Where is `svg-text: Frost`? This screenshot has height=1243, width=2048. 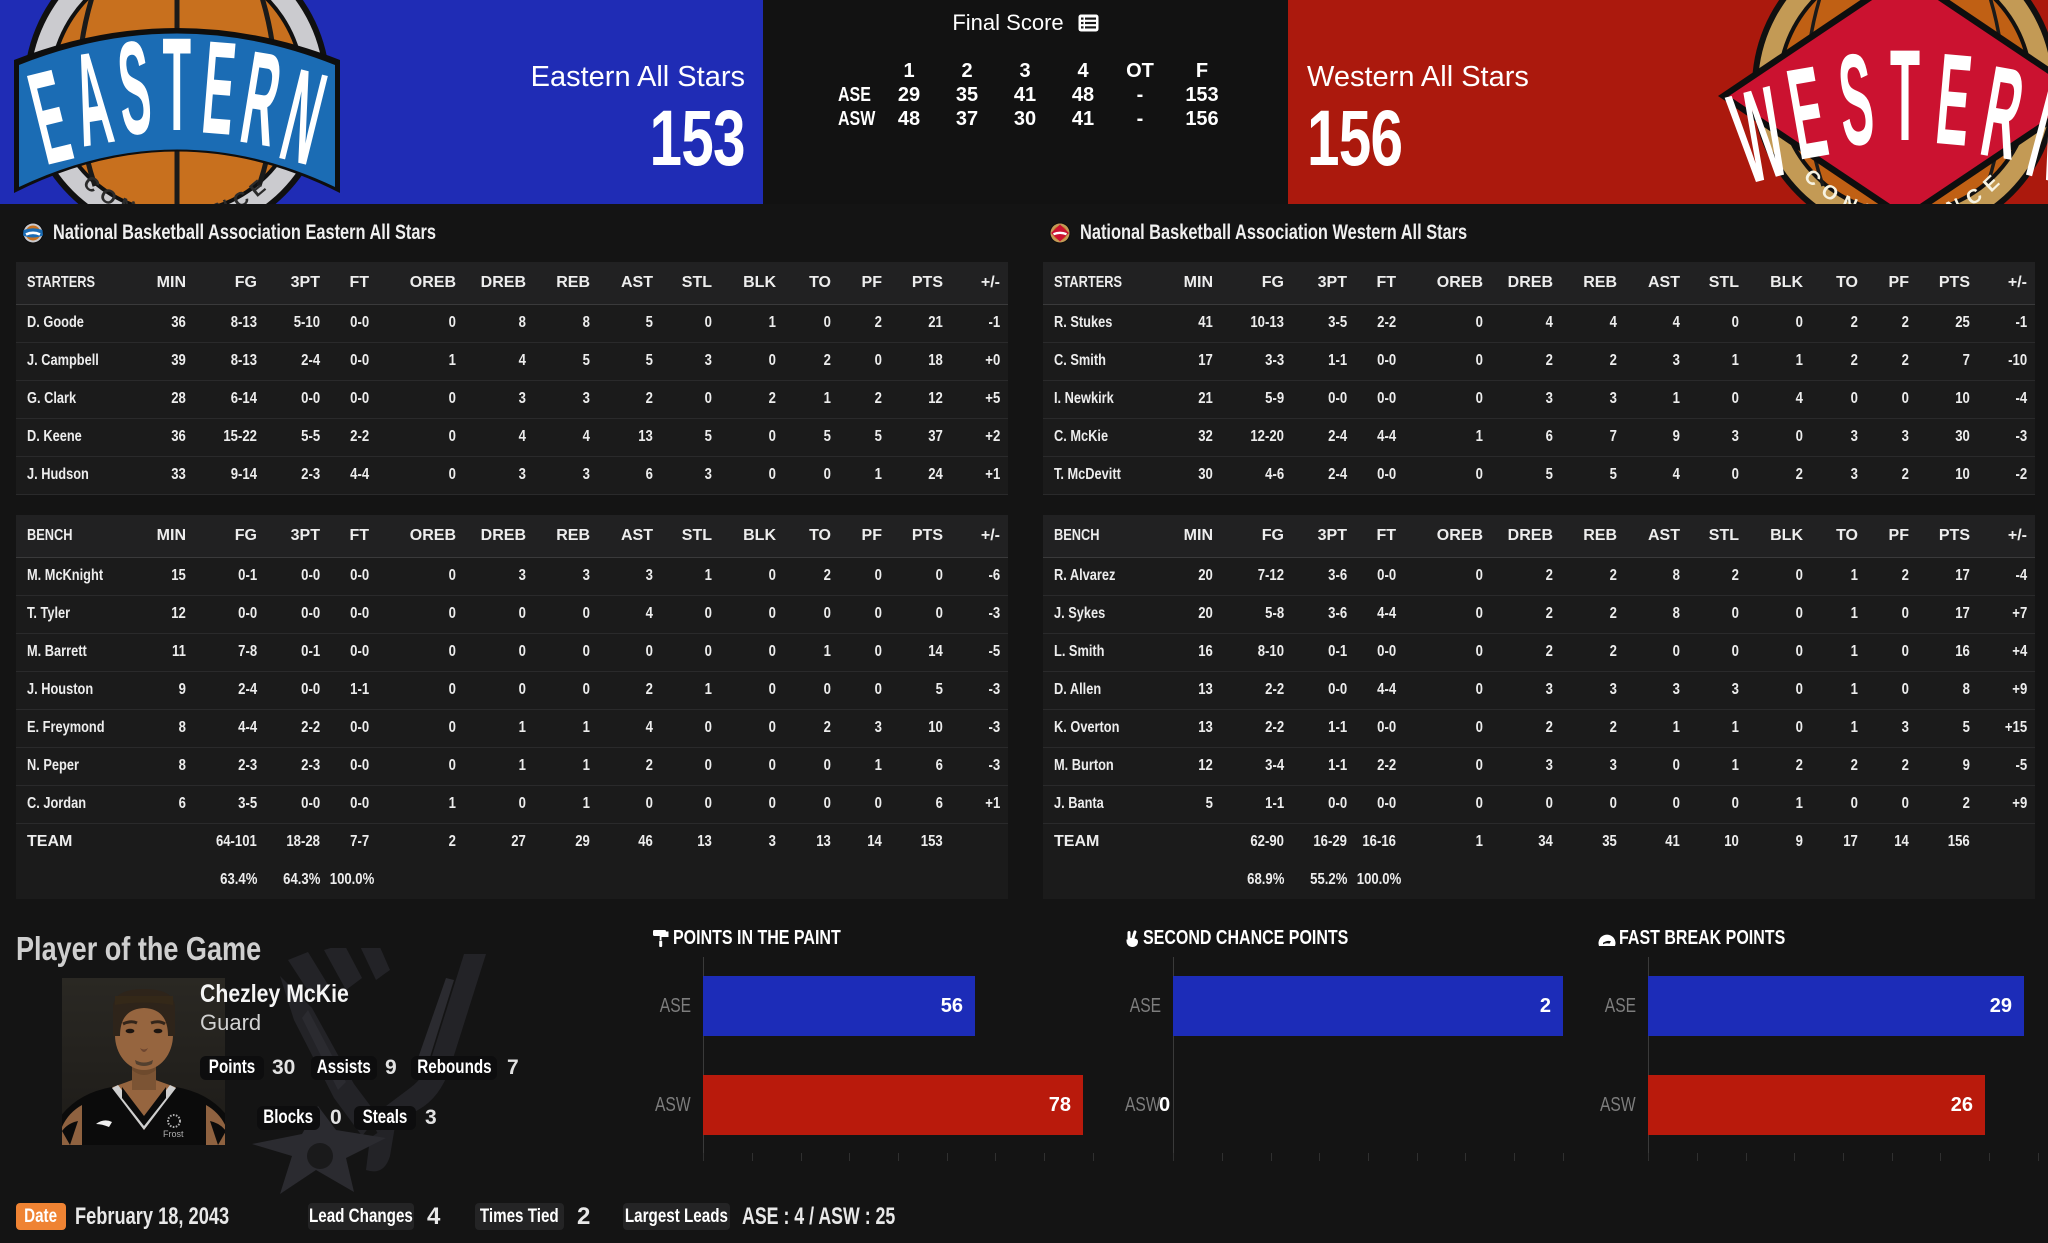
svg-text: Frost is located at coordinates (173, 1134).